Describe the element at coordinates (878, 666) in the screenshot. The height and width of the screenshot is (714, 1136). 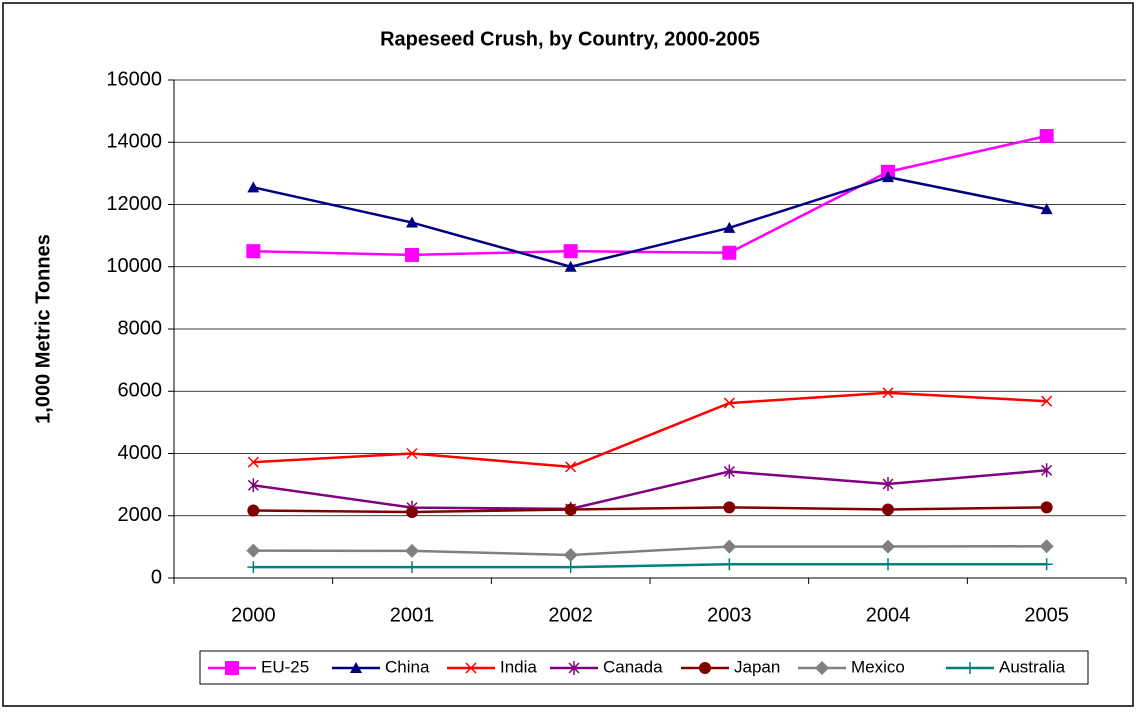
I see `legend-label: Mexico` at that location.